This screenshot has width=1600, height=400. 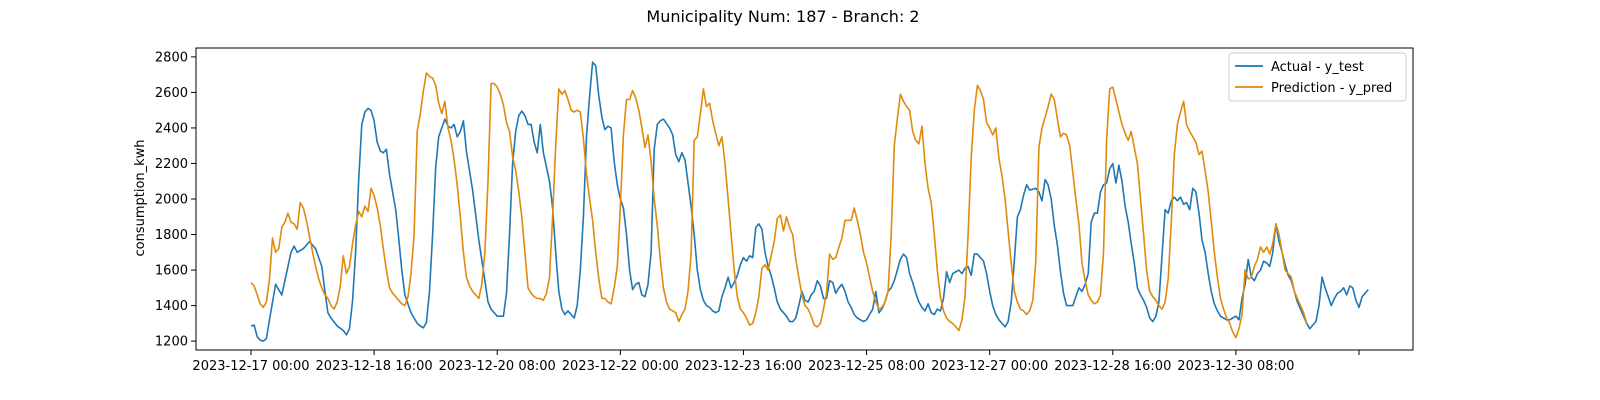 What do you see at coordinates (171, 271) in the screenshot?
I see `y-tick-label: 1600` at bounding box center [171, 271].